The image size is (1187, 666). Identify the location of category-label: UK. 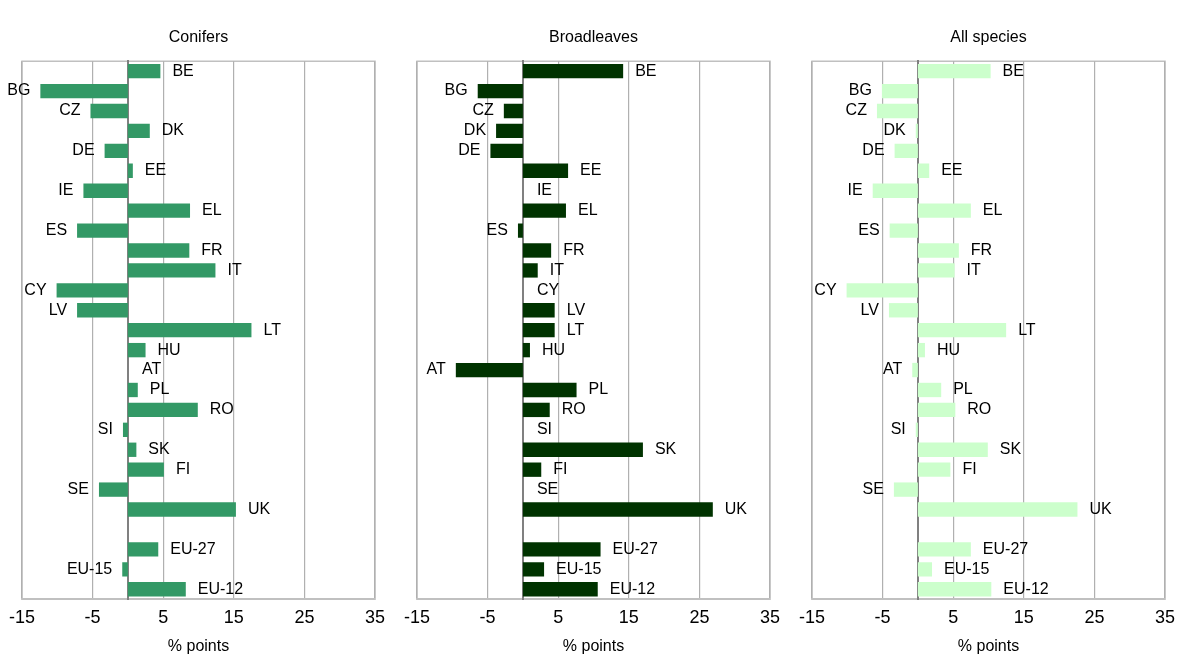
(1100, 508).